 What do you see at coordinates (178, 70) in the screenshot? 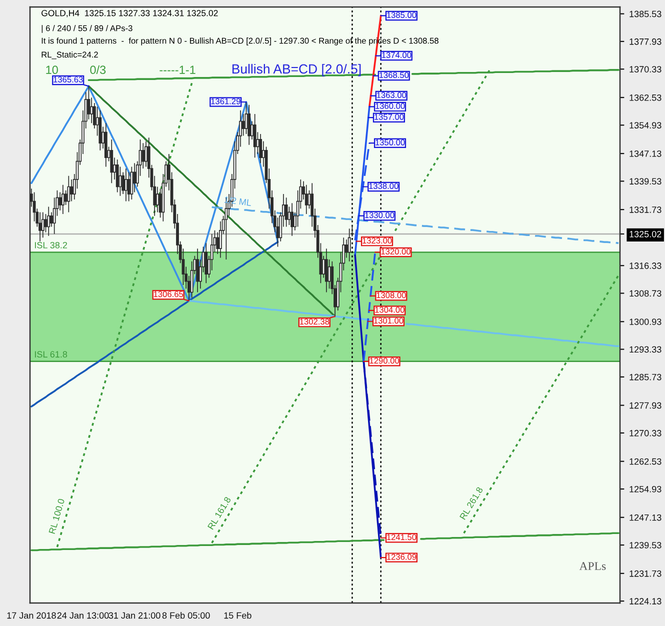
I see `annotation: -----1-1` at bounding box center [178, 70].